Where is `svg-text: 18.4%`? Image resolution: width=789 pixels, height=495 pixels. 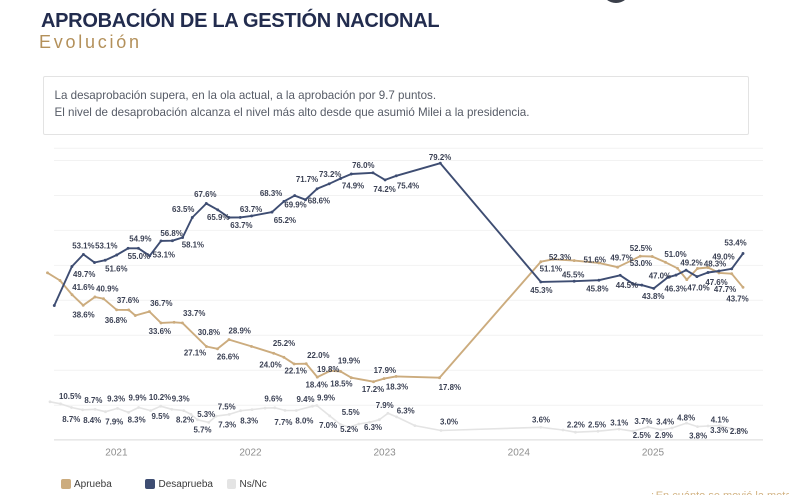 svg-text: 18.4% is located at coordinates (317, 385).